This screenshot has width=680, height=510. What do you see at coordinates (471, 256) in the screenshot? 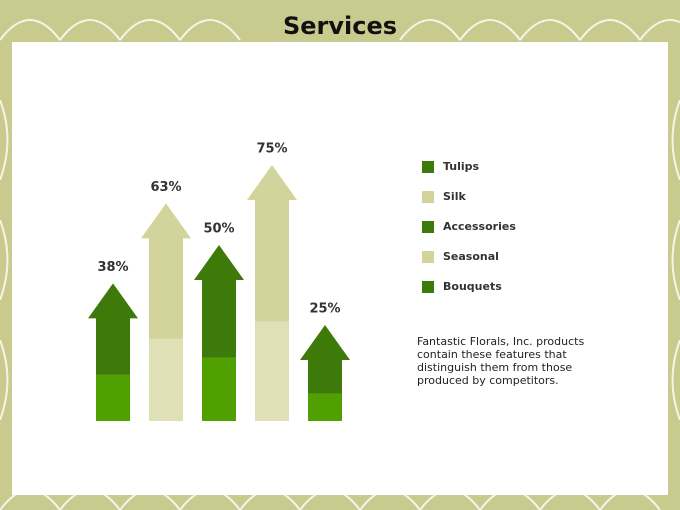
I see `legend-label: Seasonal` at bounding box center [471, 256].